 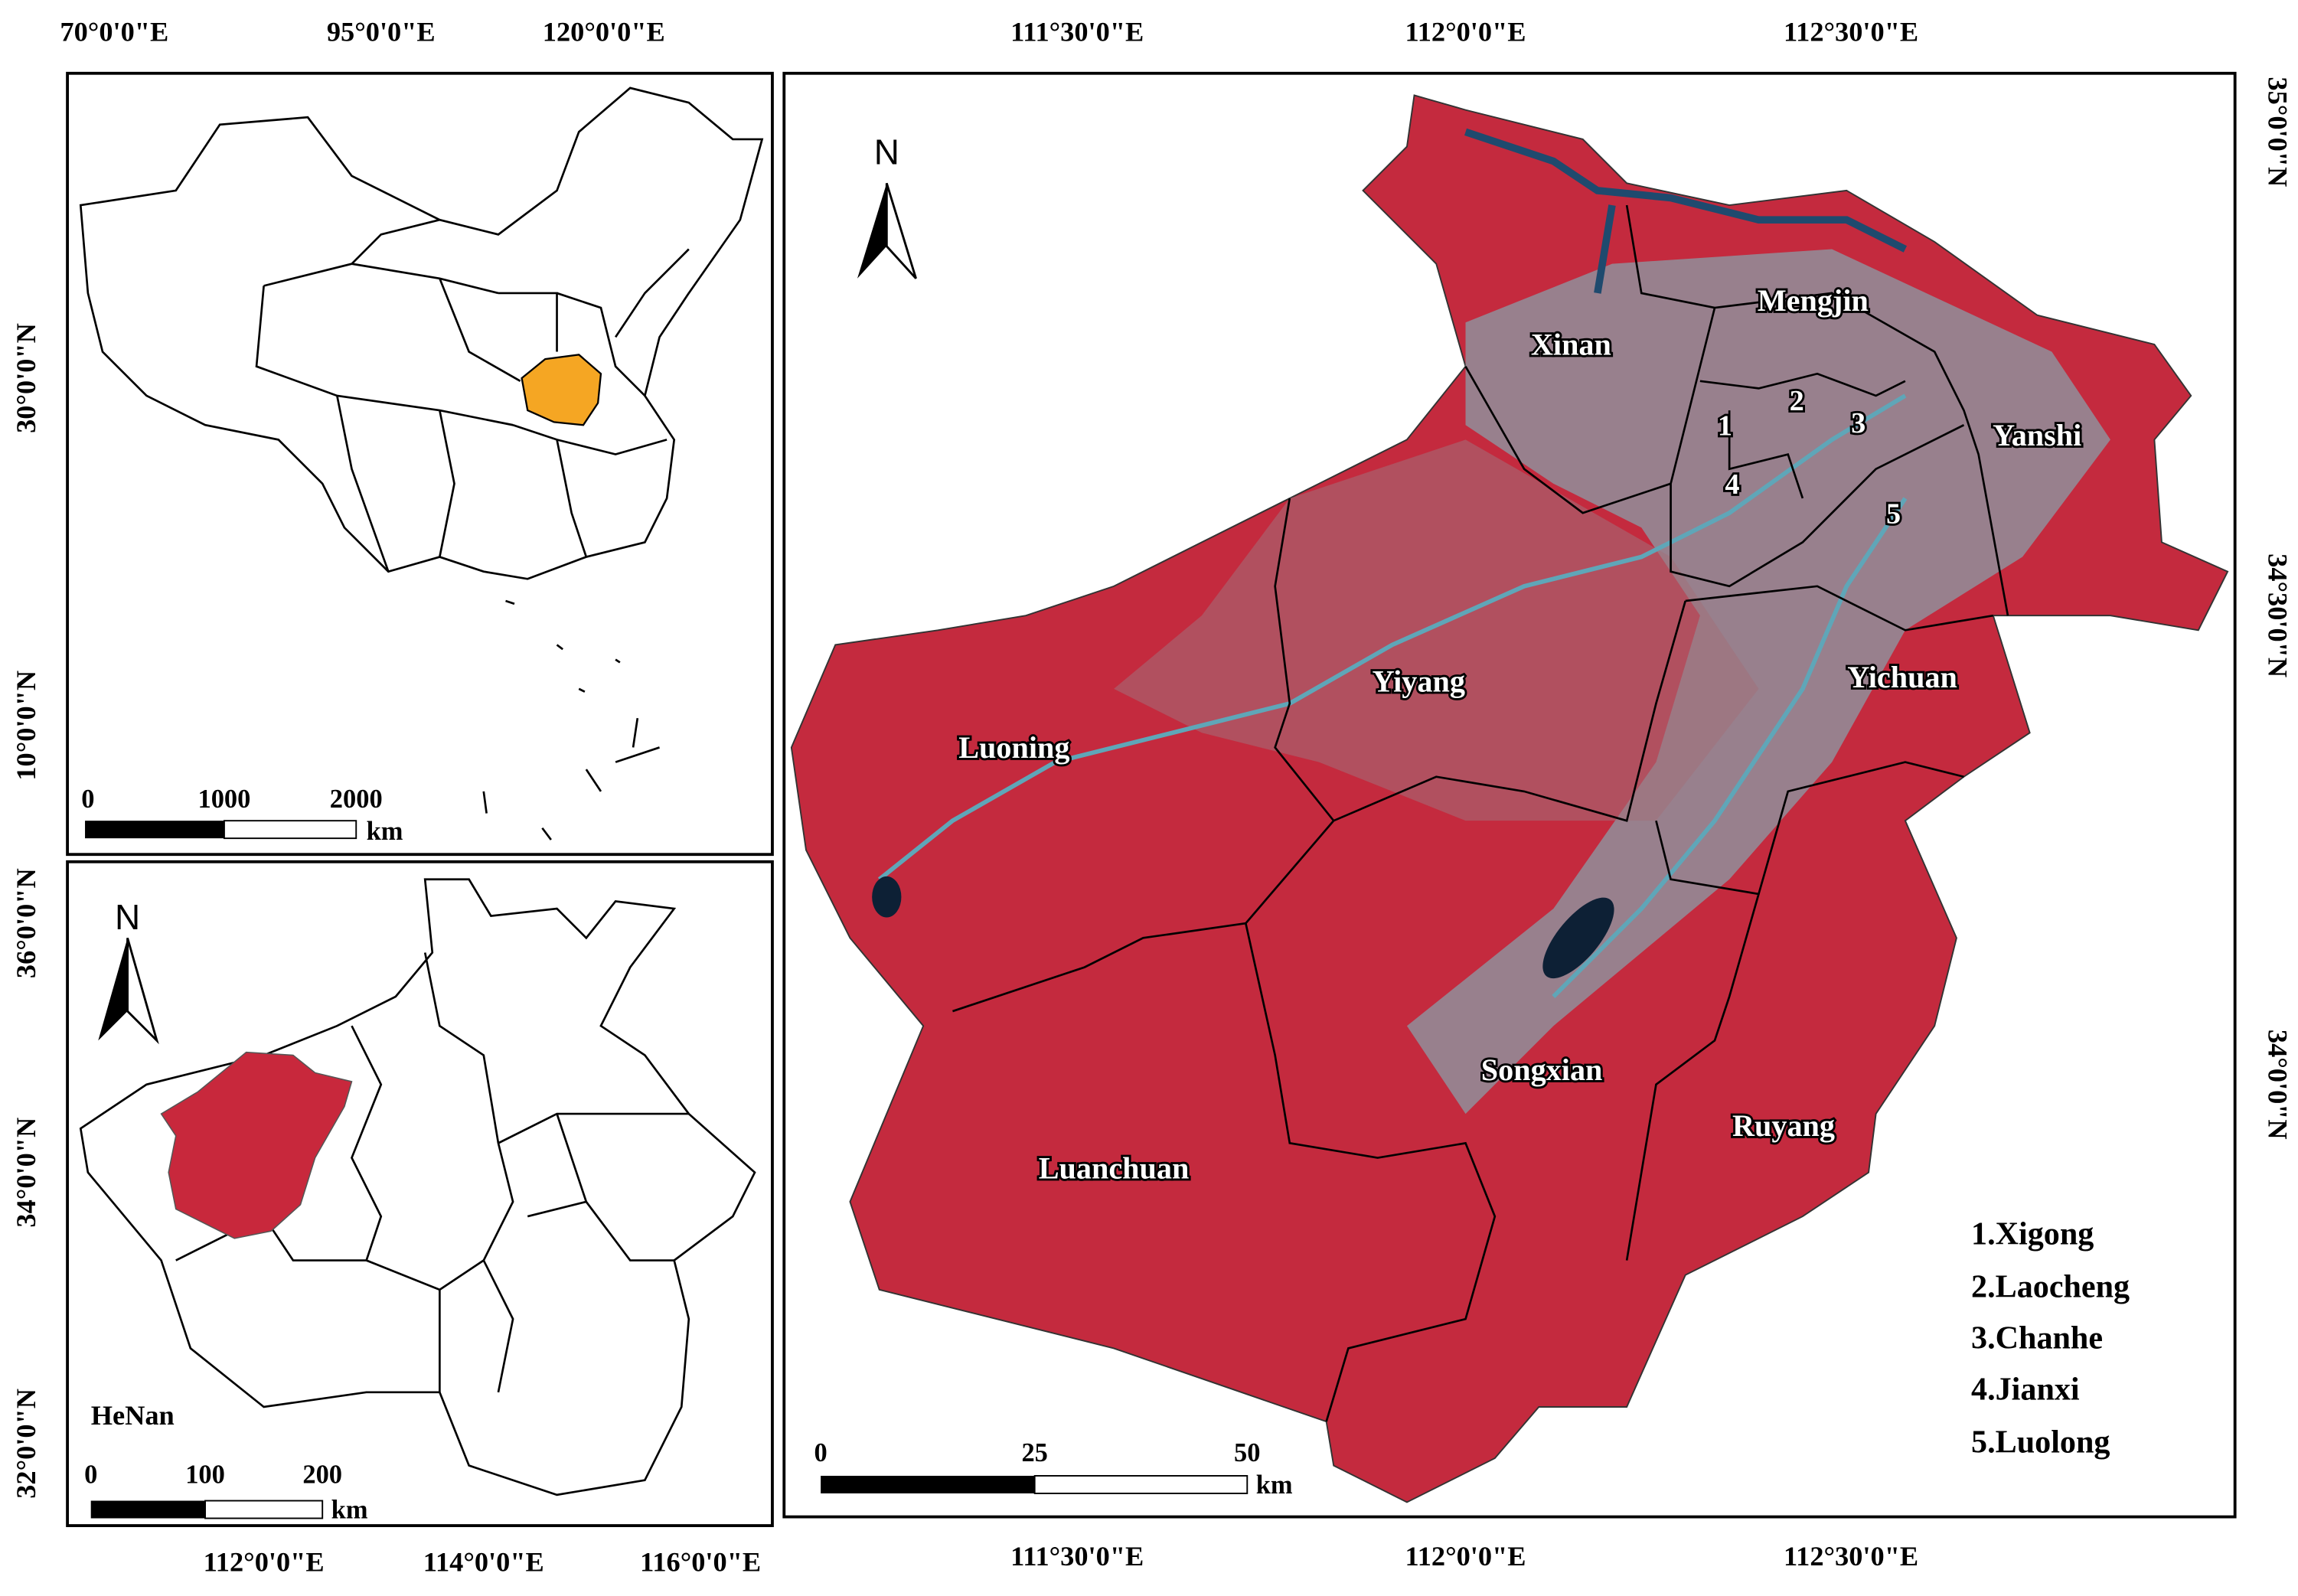 What do you see at coordinates (1542, 1070) in the screenshot?
I see `county-label: Songxian` at bounding box center [1542, 1070].